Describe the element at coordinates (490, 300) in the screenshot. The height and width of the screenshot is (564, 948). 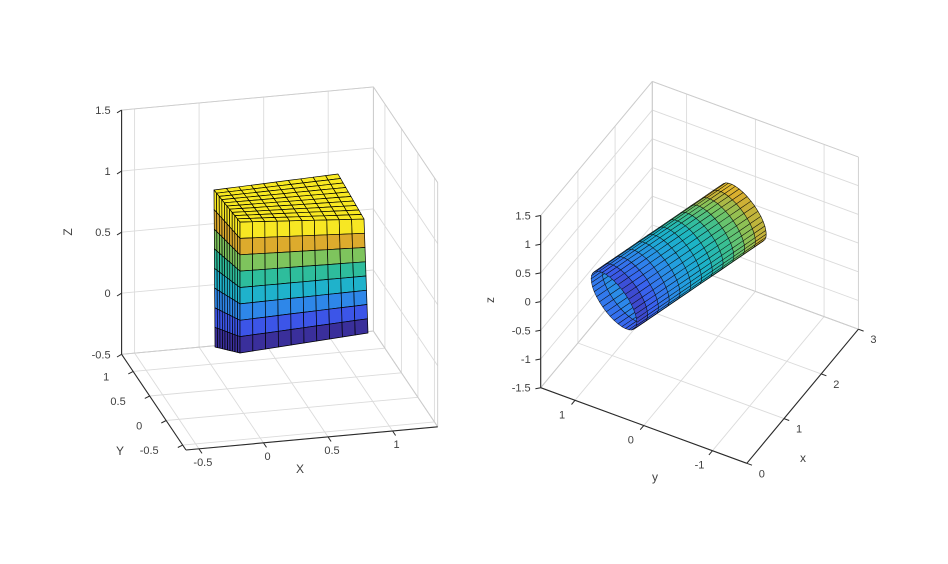
I see `right-plot-z-axis-label: z` at that location.